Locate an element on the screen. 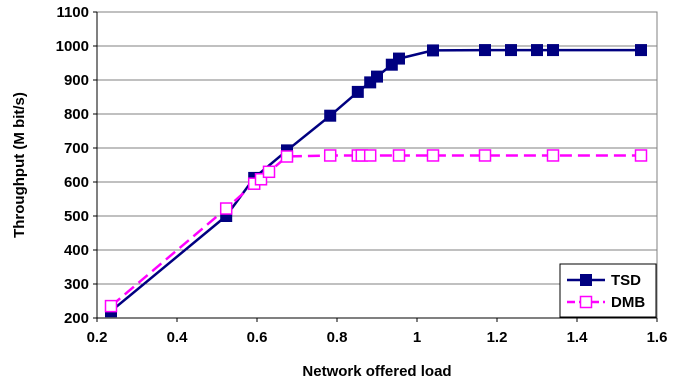  legend-label-dmb: DMB is located at coordinates (628, 302).